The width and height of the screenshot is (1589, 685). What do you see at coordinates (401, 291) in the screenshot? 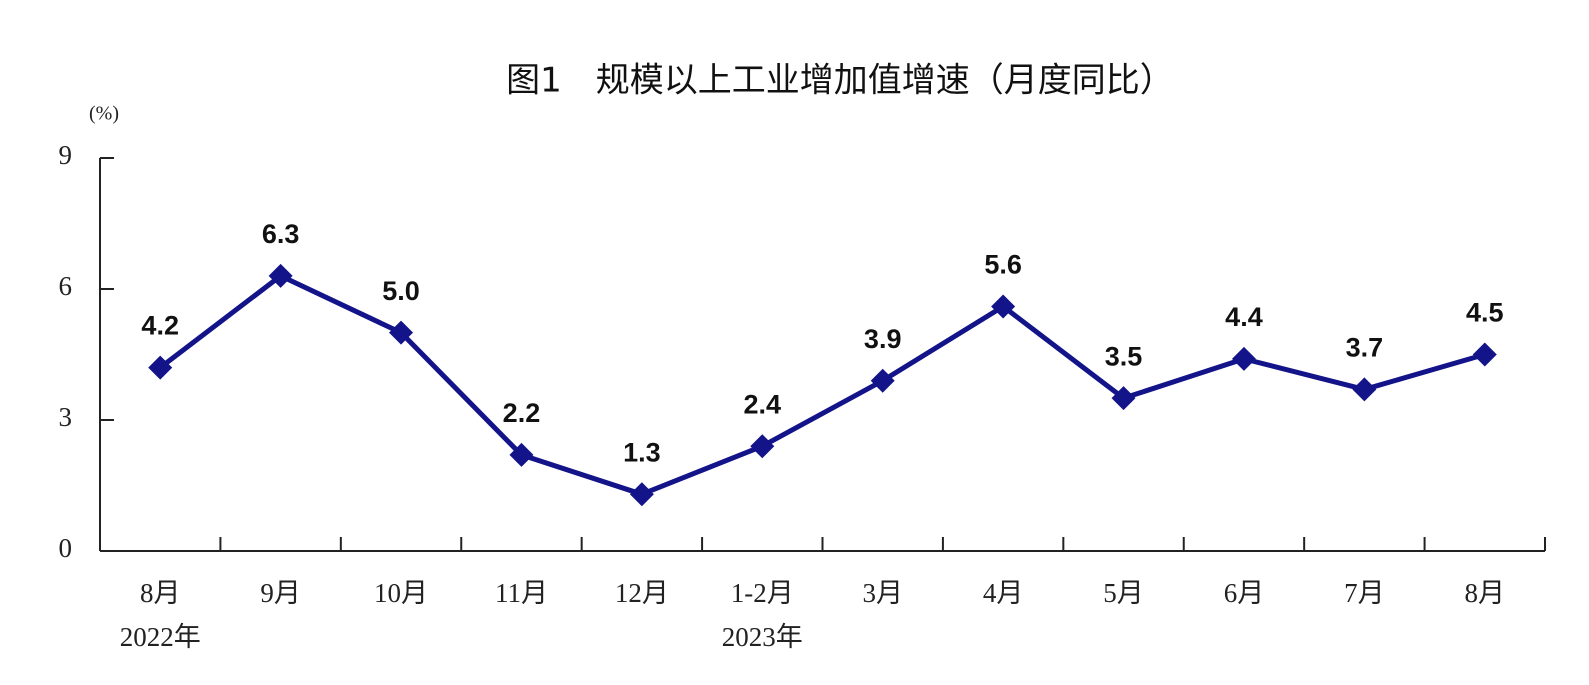
I see `value-label: 5.0` at bounding box center [401, 291].